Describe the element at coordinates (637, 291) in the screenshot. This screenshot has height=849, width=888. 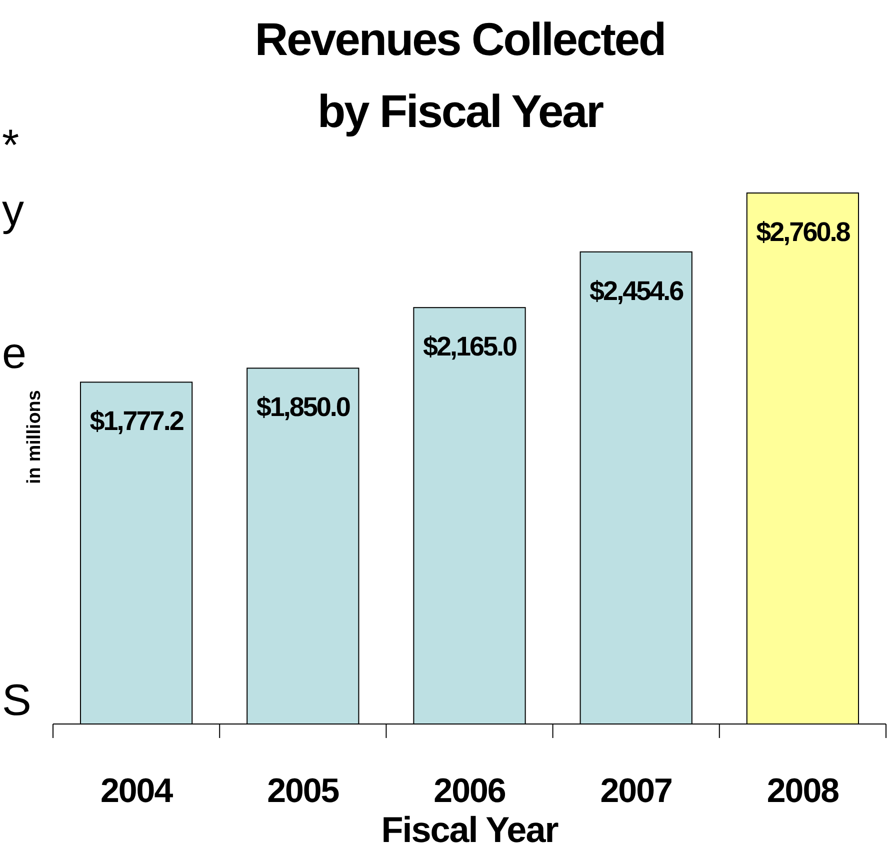
I see `data-label: $2,454.6` at that location.